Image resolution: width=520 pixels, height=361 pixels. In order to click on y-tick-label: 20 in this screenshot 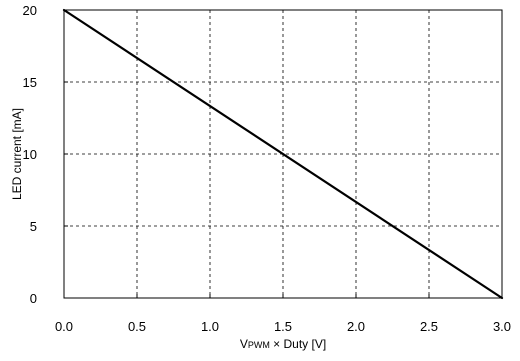, I will do `click(30, 10)`.